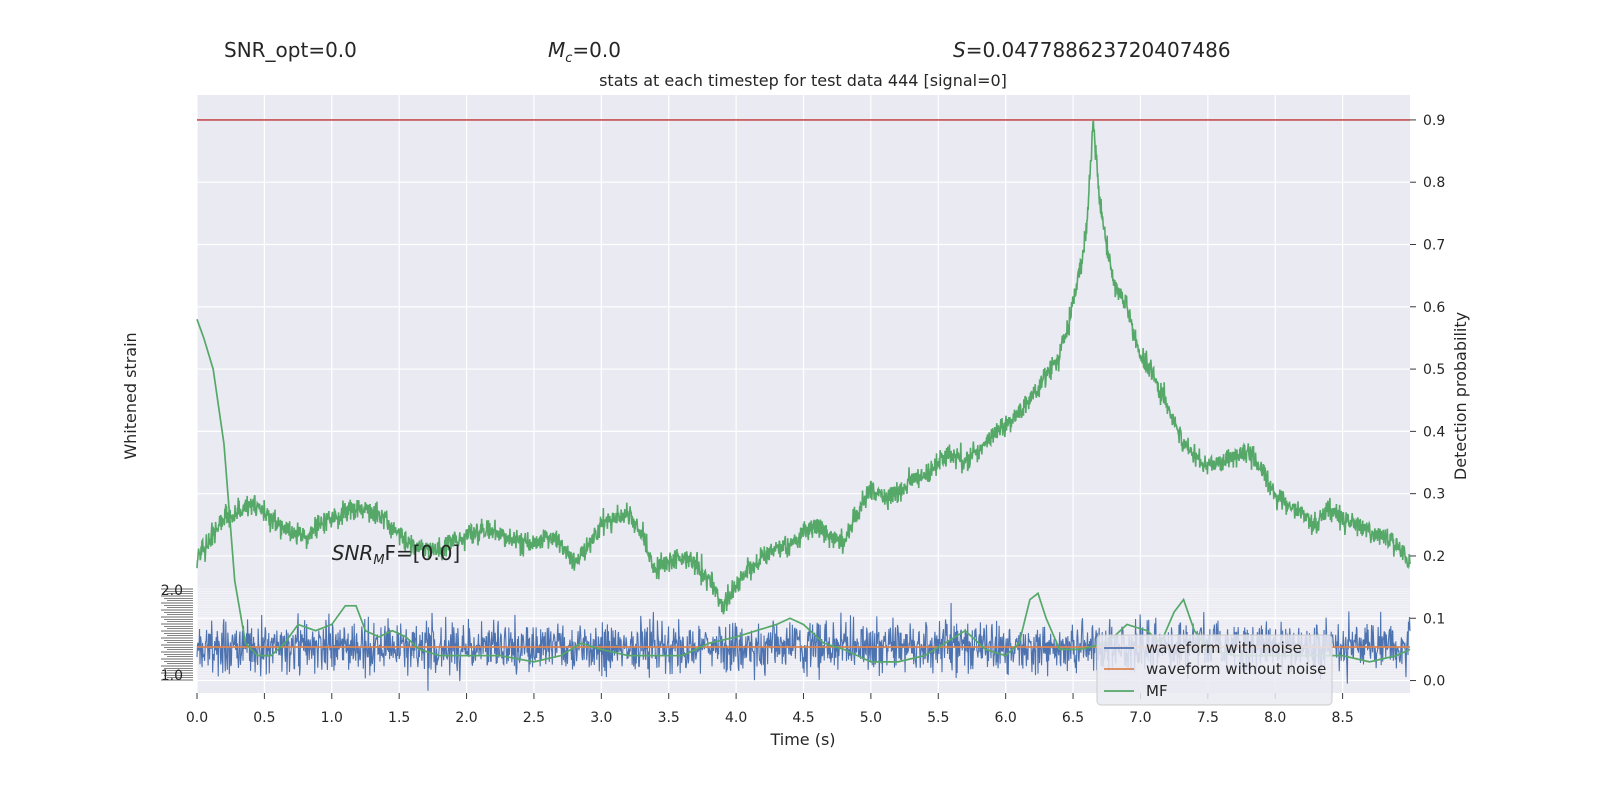 Image resolution: width=1600 pixels, height=800 pixels. Describe the element at coordinates (1140, 718) in the screenshot. I see `x-tick-label: 7.0` at that location.